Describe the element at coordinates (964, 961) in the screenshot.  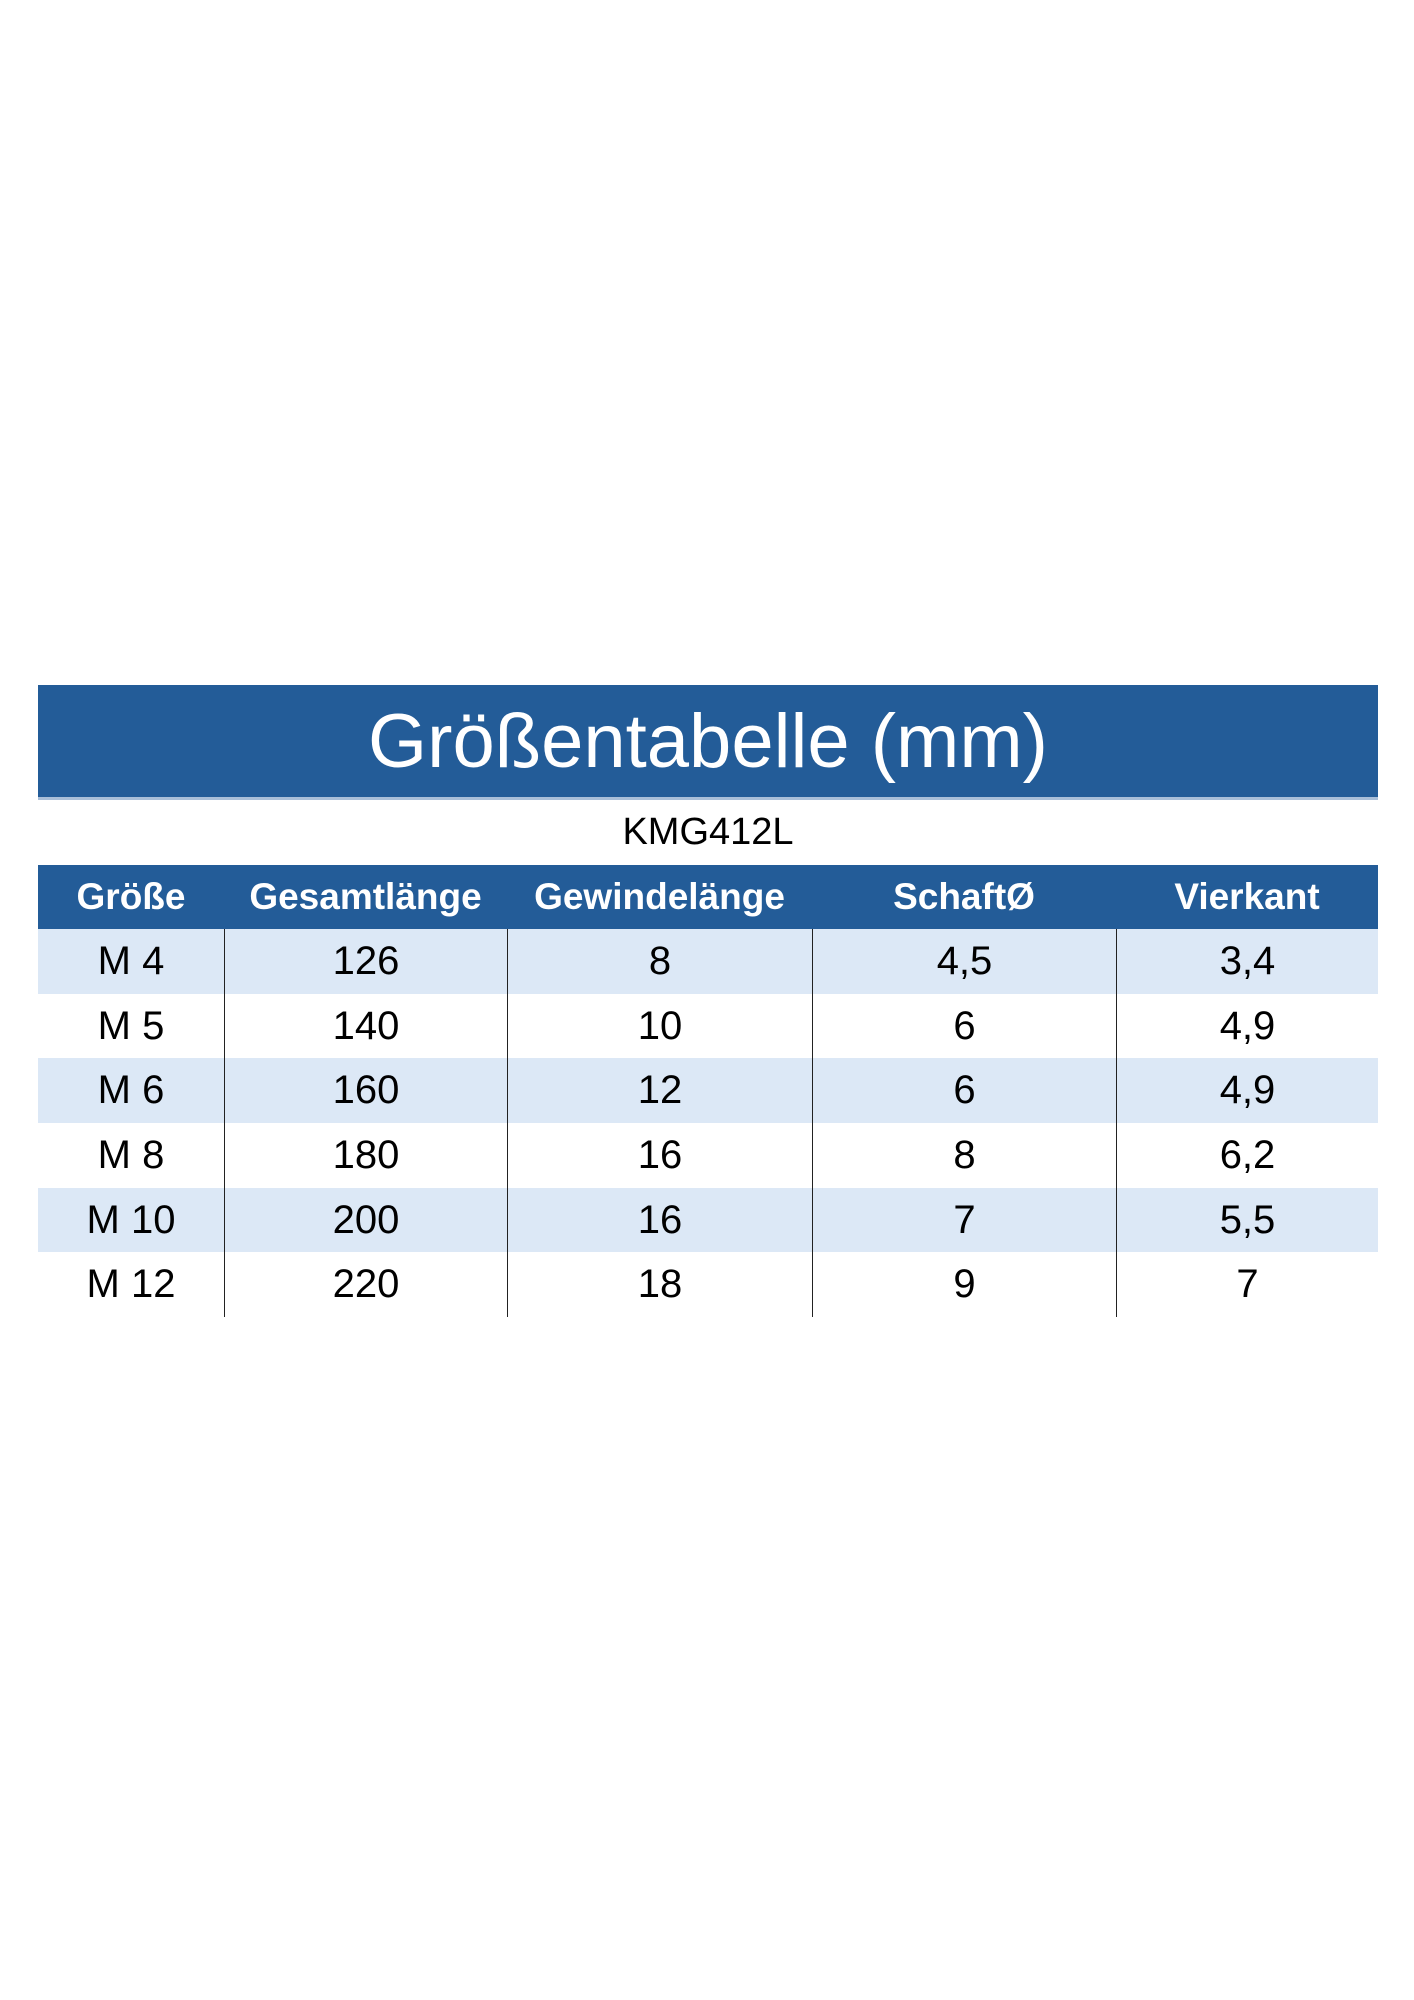
I see `table-cell: 4,5` at that location.